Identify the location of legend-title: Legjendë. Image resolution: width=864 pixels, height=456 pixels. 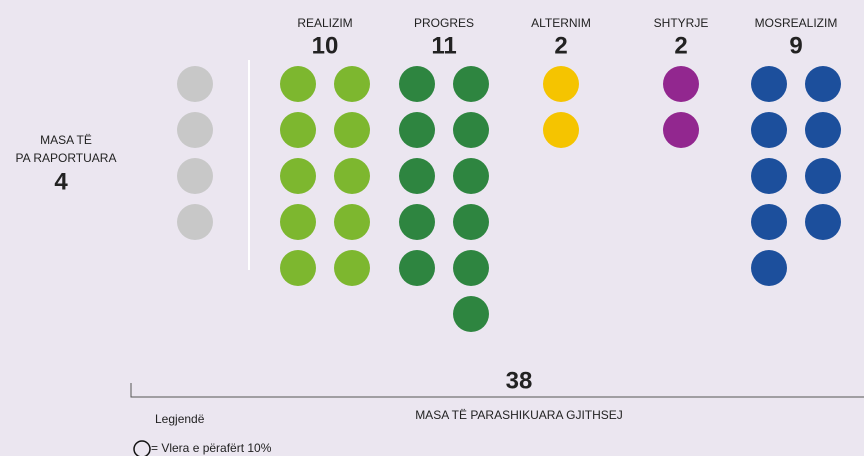
(180, 419).